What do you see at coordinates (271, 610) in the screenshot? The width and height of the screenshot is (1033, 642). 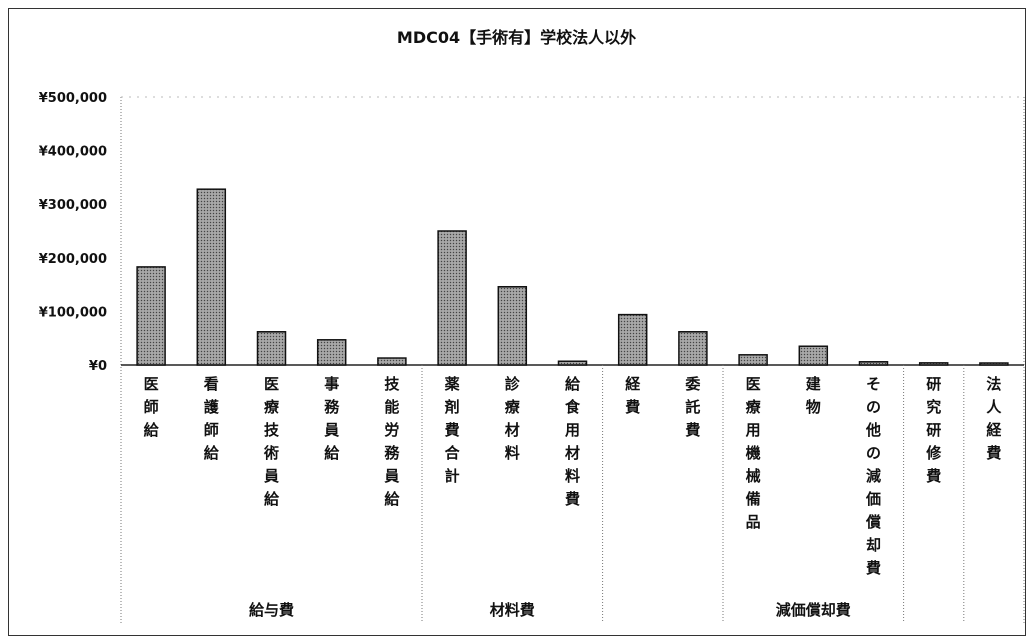 I see `group-label: 給与費` at bounding box center [271, 610].